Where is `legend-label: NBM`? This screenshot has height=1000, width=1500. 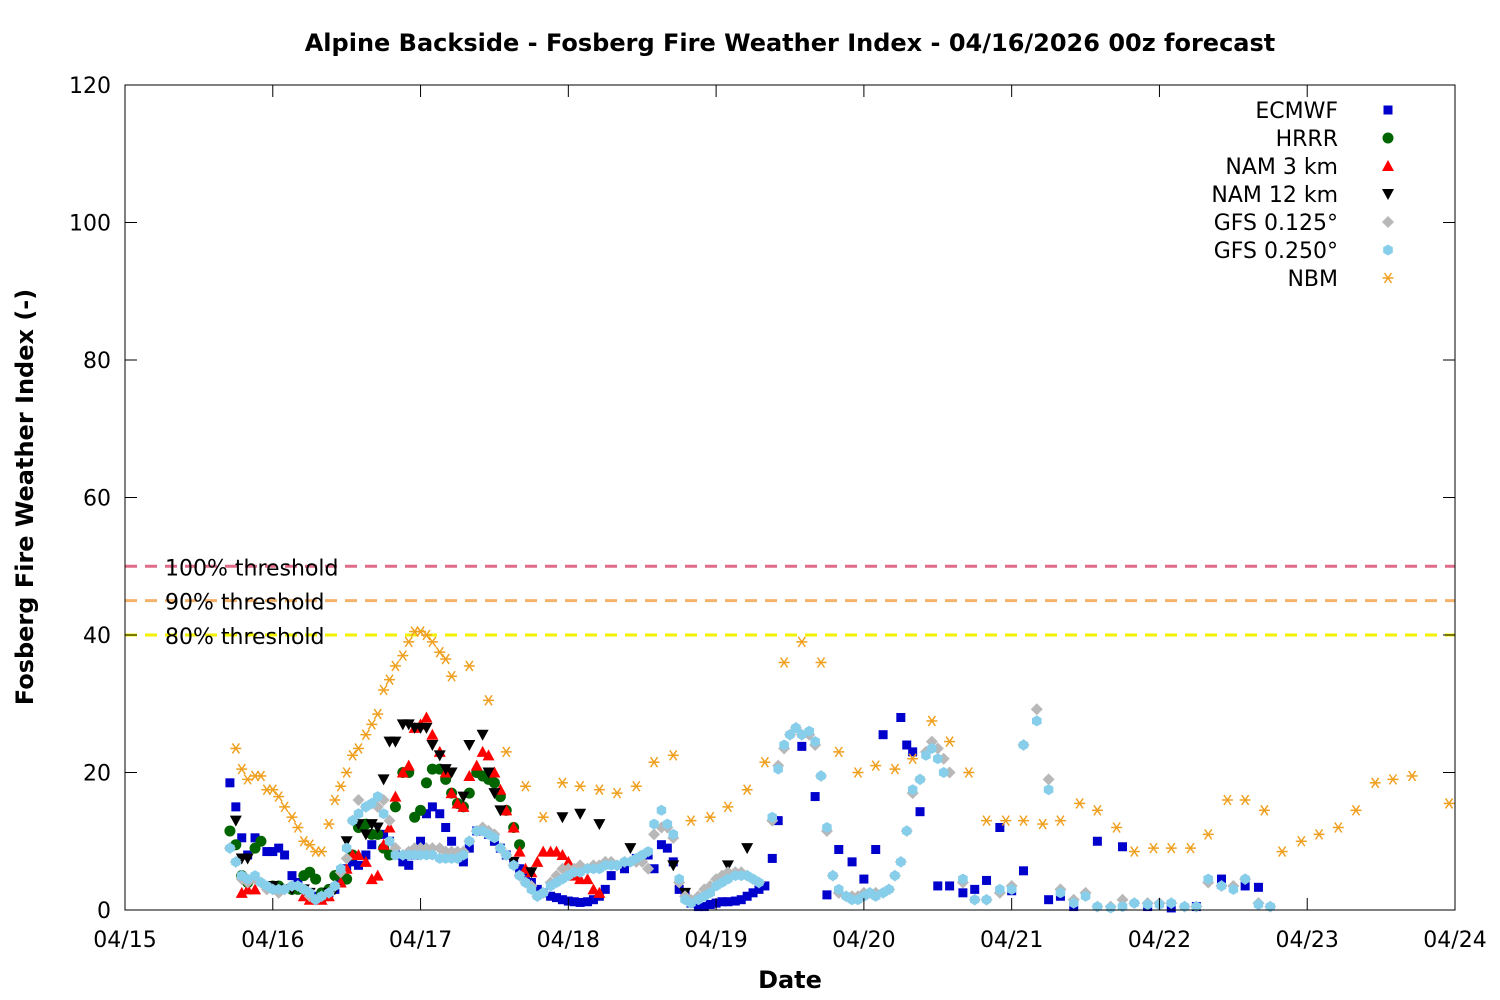 legend-label: NBM is located at coordinates (1312, 279).